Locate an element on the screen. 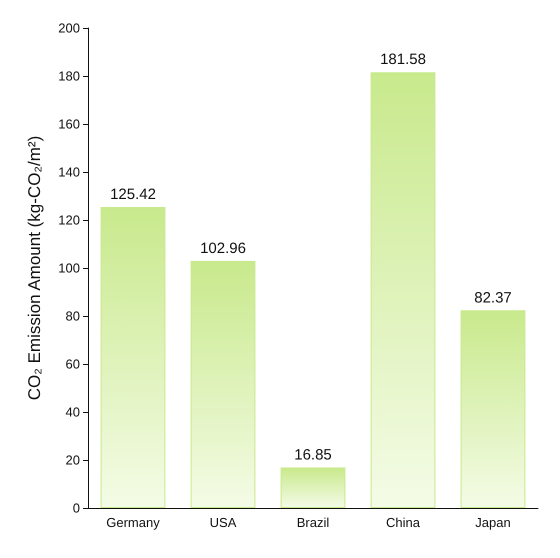 Image resolution: width=560 pixels, height=558 pixels. data-label: 181.58 is located at coordinates (403, 59).